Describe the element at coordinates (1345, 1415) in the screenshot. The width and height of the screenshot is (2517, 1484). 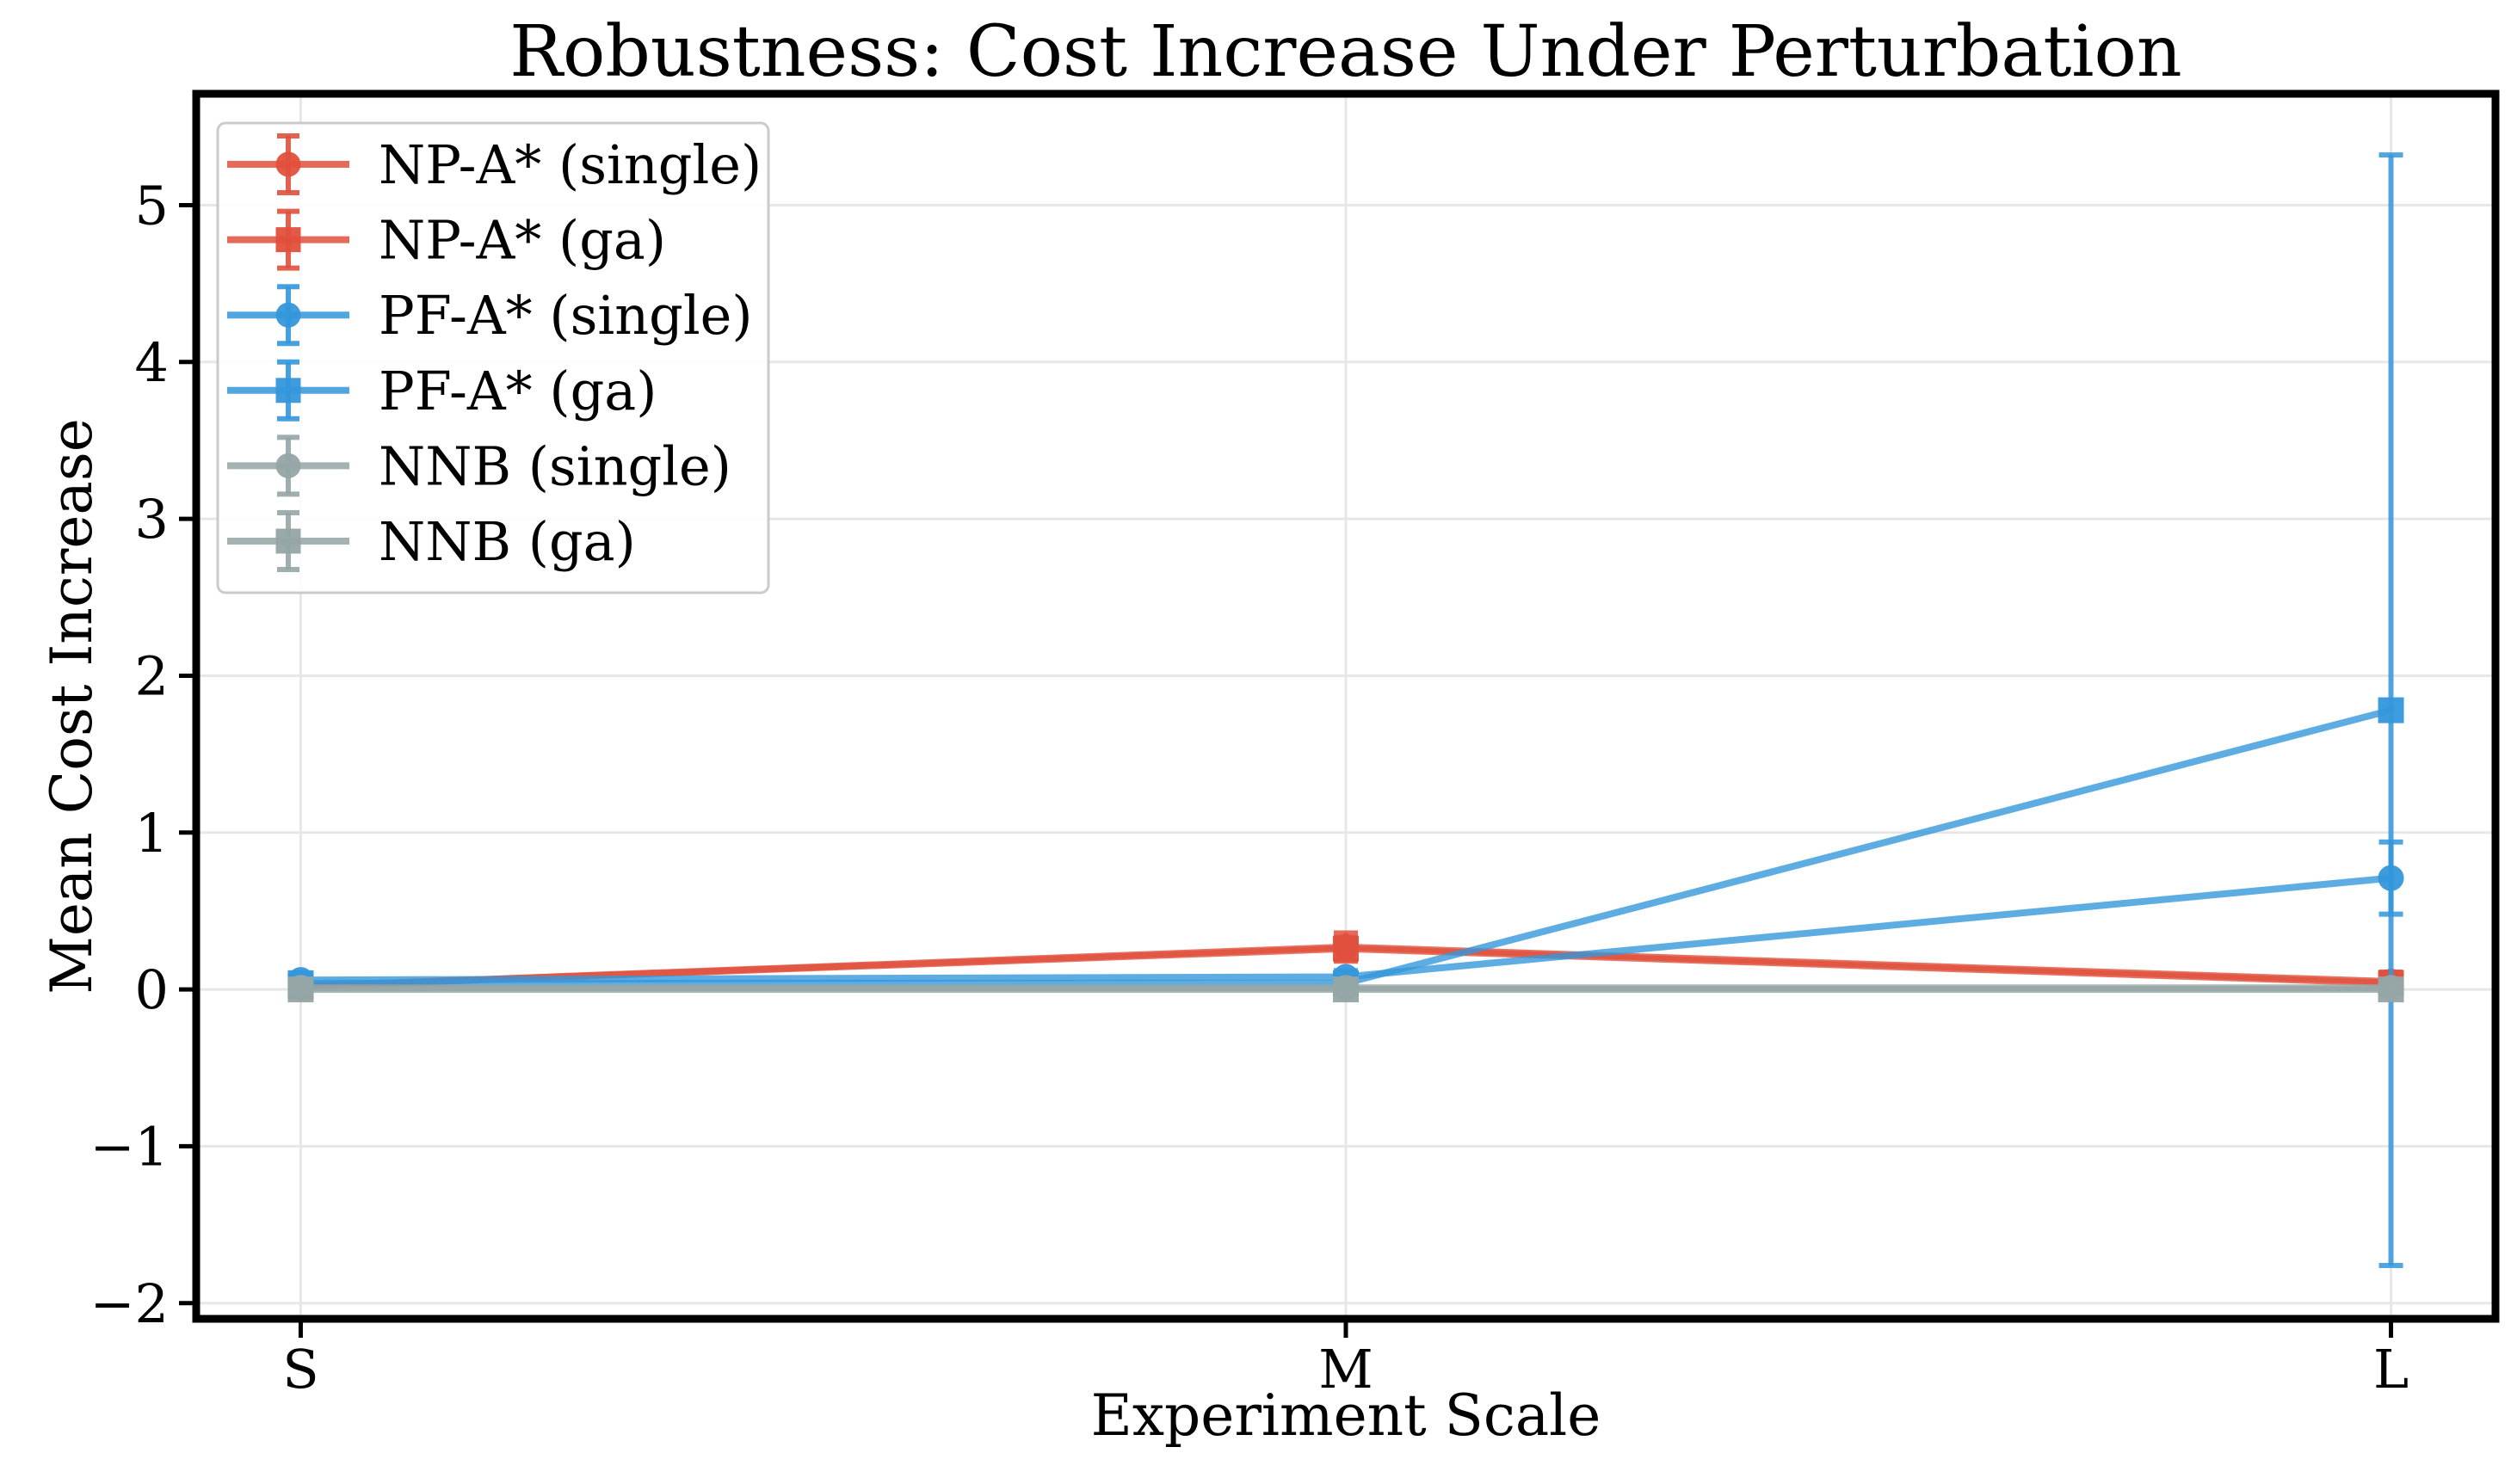
I see `x-axis-label: Experiment Scale` at that location.